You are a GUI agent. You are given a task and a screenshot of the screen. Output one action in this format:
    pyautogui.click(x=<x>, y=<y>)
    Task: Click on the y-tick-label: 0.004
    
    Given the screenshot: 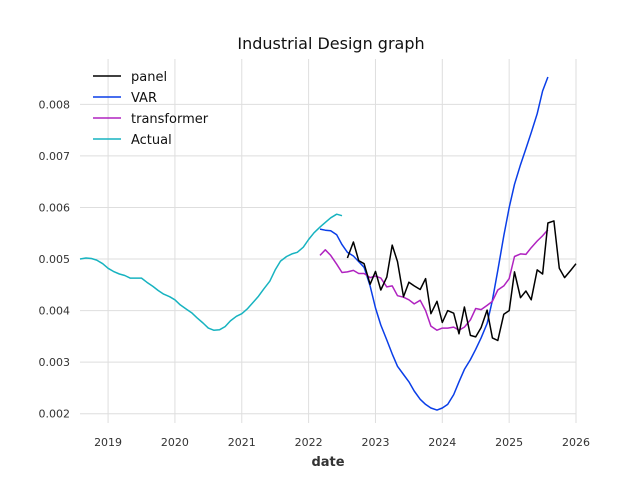 What is the action you would take?
    pyautogui.click(x=55, y=311)
    